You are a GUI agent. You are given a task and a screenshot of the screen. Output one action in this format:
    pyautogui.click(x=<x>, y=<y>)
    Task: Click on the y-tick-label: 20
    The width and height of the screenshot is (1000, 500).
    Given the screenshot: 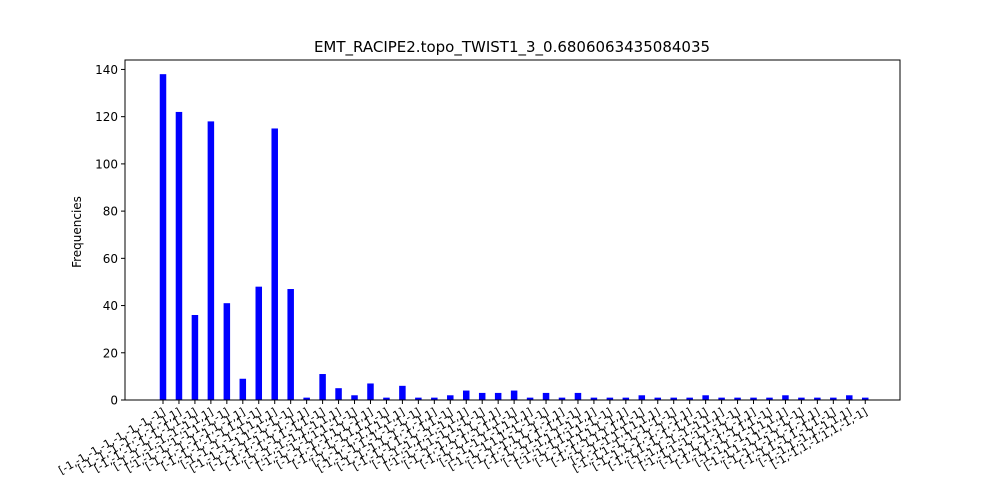 What is the action you would take?
    pyautogui.click(x=110, y=353)
    